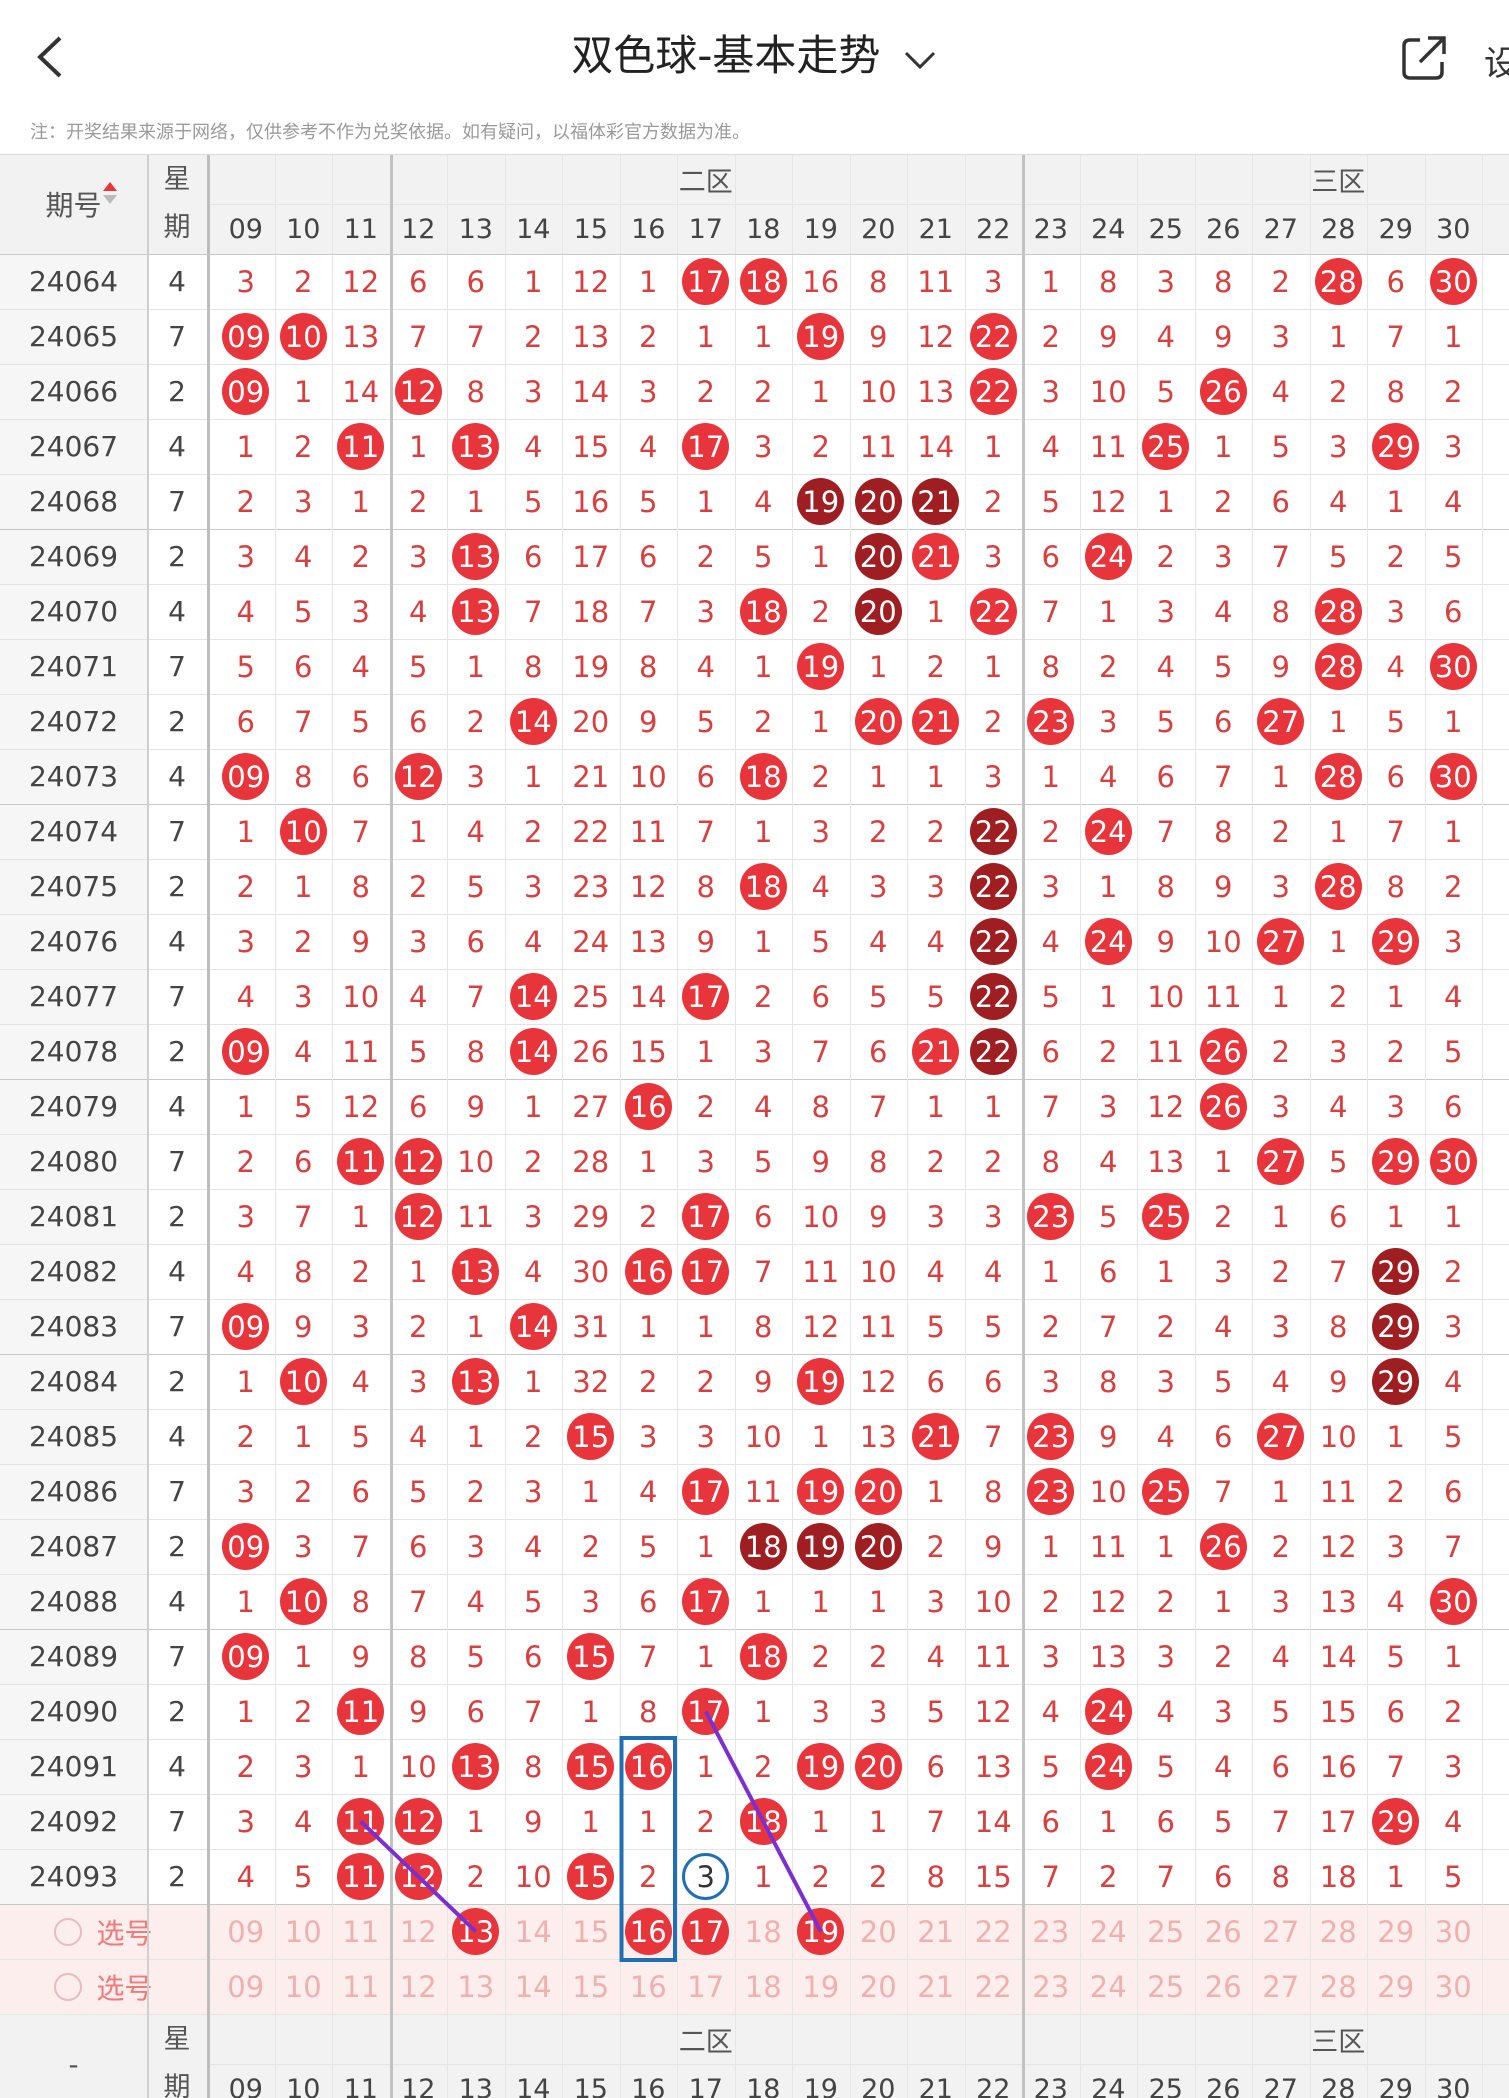 This screenshot has width=1509, height=2098. Describe the element at coordinates (177, 1436) in the screenshot. I see `week: 4` at that location.